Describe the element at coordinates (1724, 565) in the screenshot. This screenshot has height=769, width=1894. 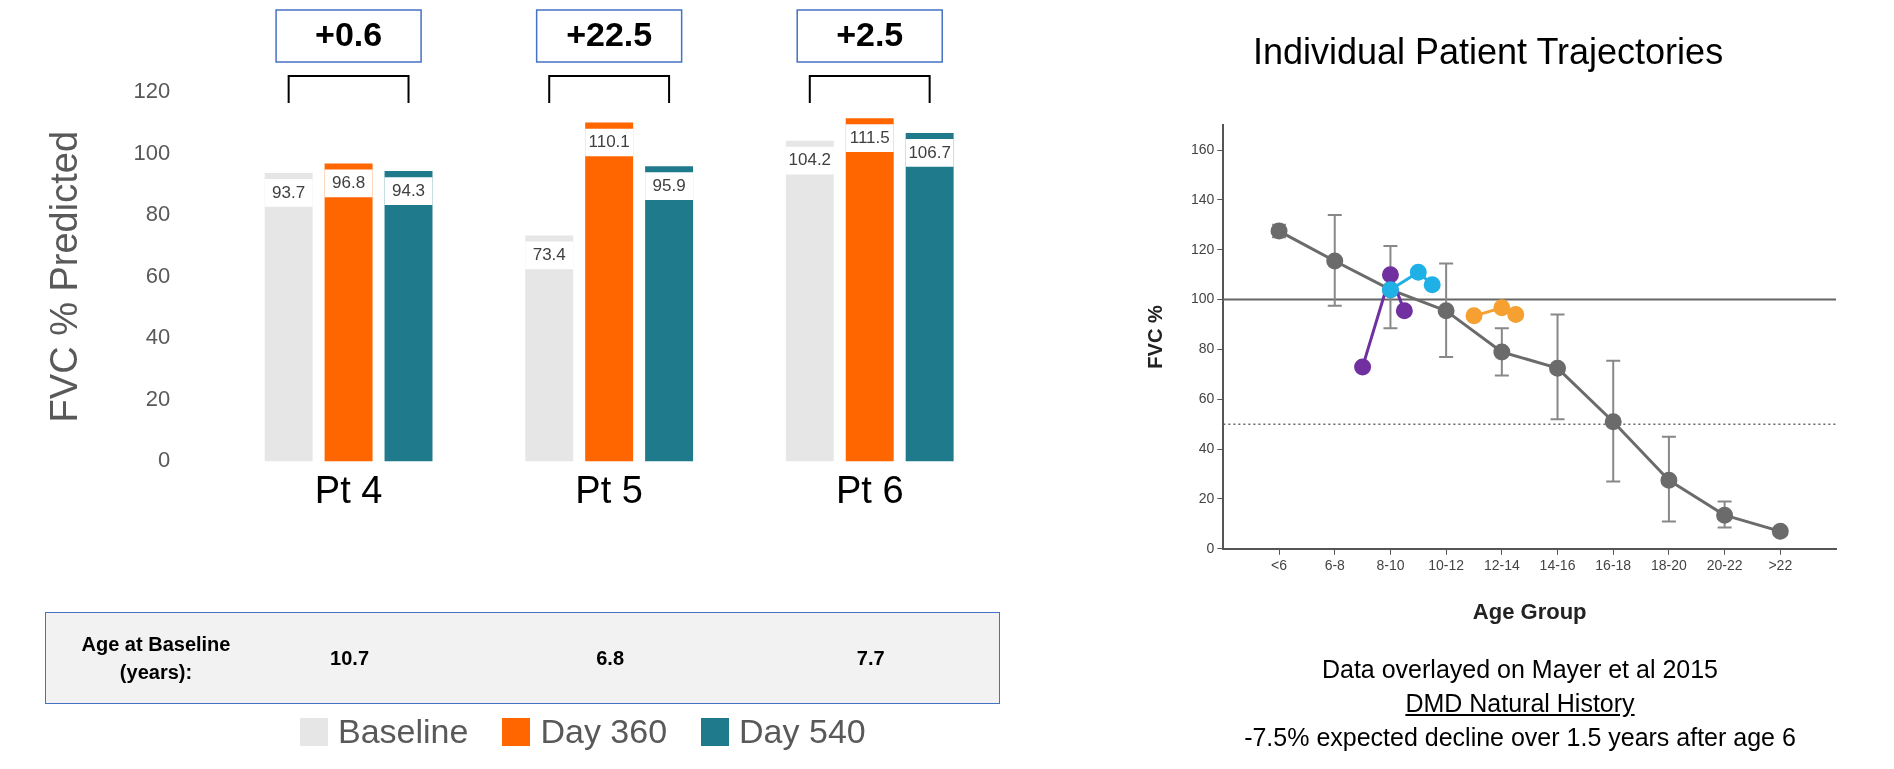
I see `x-tick-label: 20-22` at that location.